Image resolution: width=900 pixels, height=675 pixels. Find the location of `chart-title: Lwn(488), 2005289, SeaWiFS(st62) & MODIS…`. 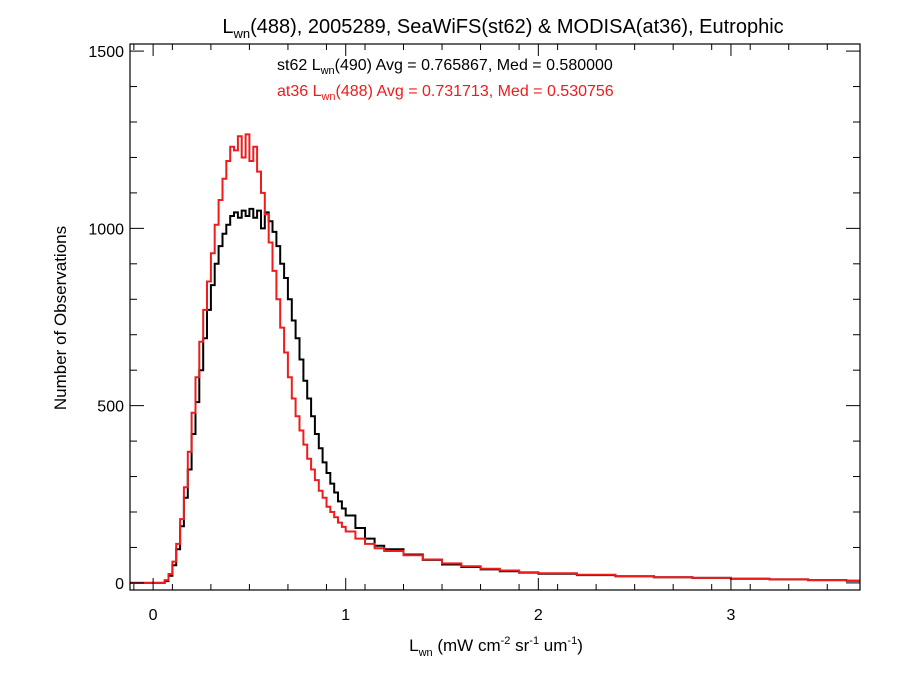

chart-title: Lwn(488), 2005289, SeaWiFS(st62) & MODIS… is located at coordinates (502, 28).